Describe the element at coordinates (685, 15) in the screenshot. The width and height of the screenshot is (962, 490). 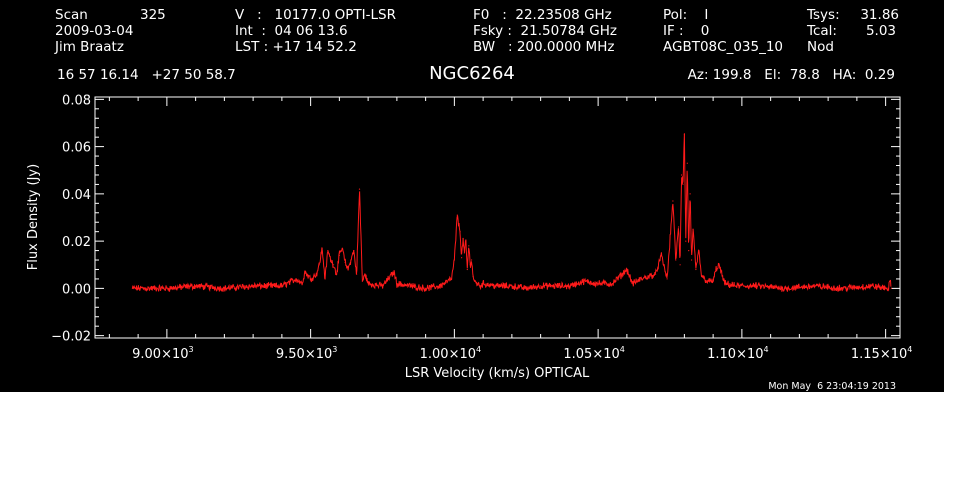
I see `pol-line: Pol: I` at that location.